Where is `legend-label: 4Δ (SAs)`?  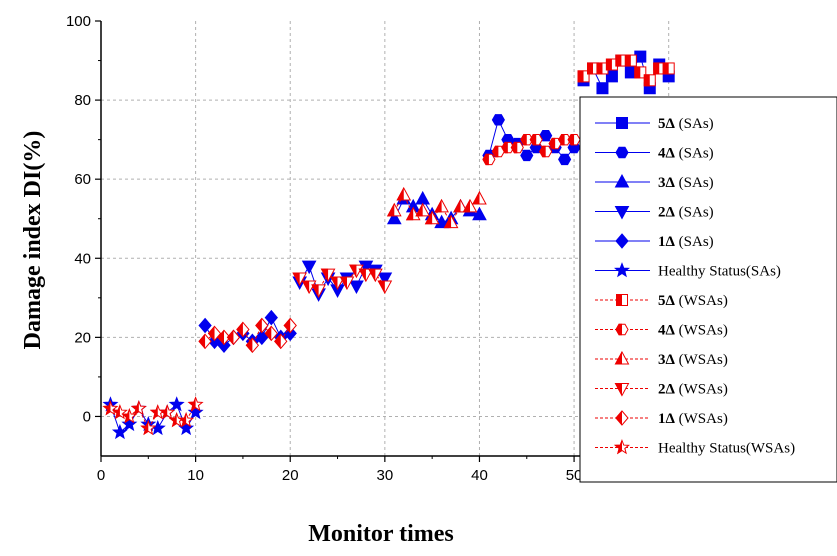 legend-label: 4Δ (SAs) is located at coordinates (686, 154).